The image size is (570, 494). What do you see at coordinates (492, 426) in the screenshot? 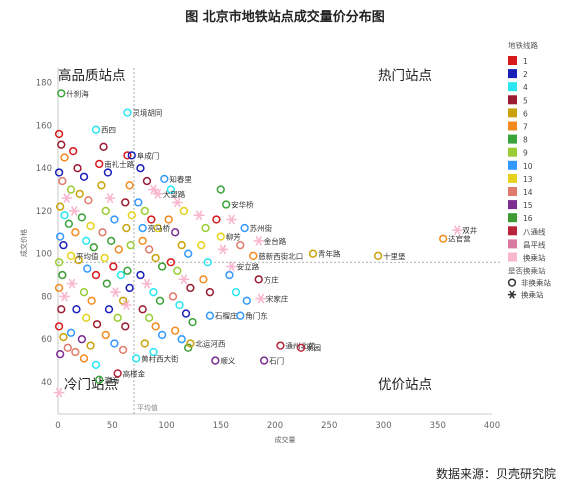
I see `x-tick-label: 400` at bounding box center [492, 426].